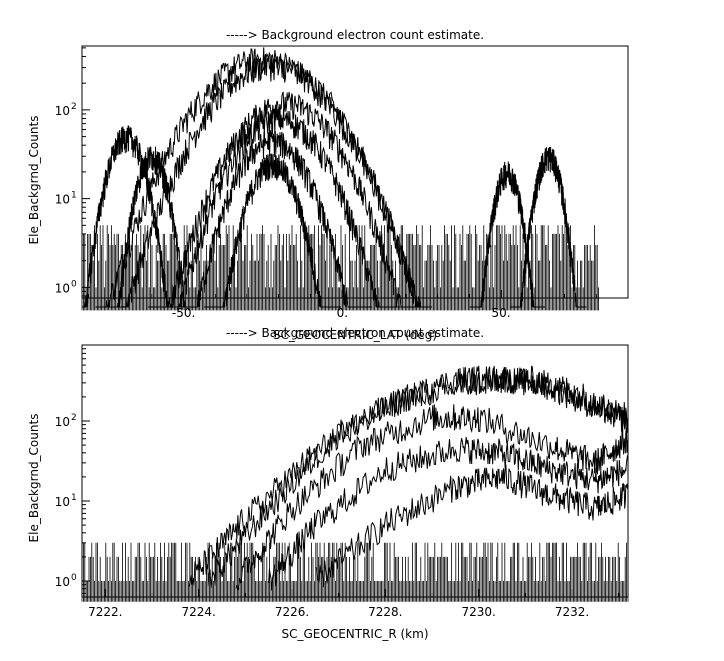 This screenshot has width=724, height=661. What do you see at coordinates (198, 612) in the screenshot?
I see `panel-2-x-tick-label: 7224.` at bounding box center [198, 612].